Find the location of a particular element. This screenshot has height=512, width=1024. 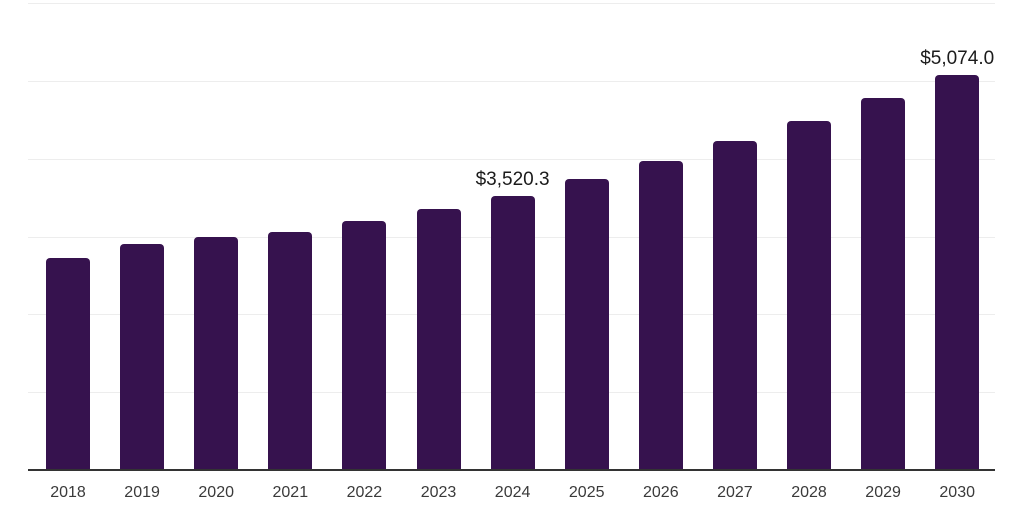

x-tick-2023: 2023 is located at coordinates (438, 492).